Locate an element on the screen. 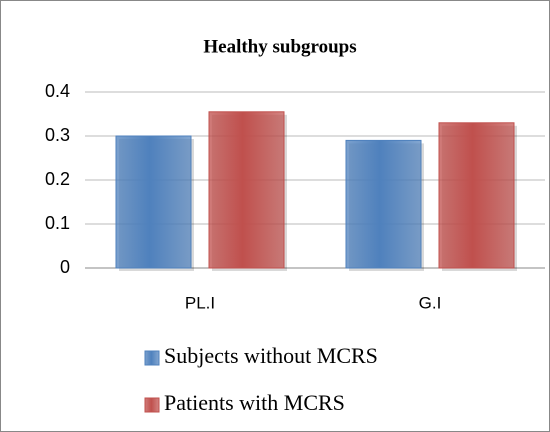 The image size is (550, 432). x-tick-label: G.I is located at coordinates (430, 302).